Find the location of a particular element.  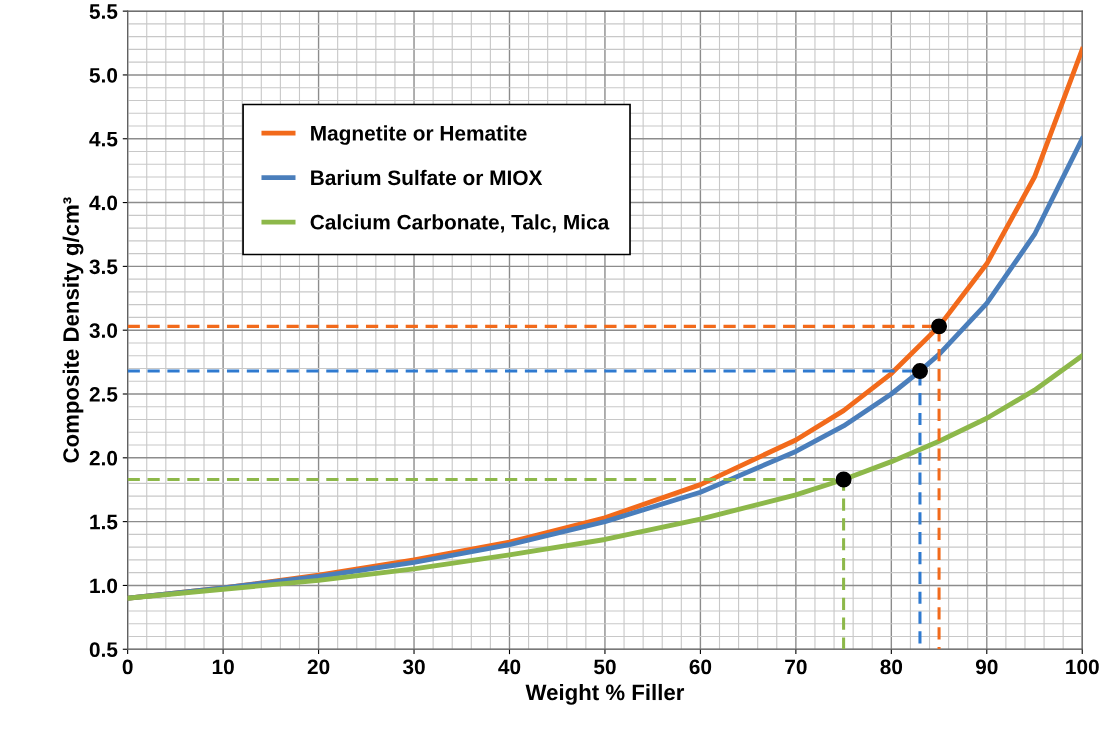

legend-label: Calcium Carbonate, Talc, Mica is located at coordinates (460, 223).